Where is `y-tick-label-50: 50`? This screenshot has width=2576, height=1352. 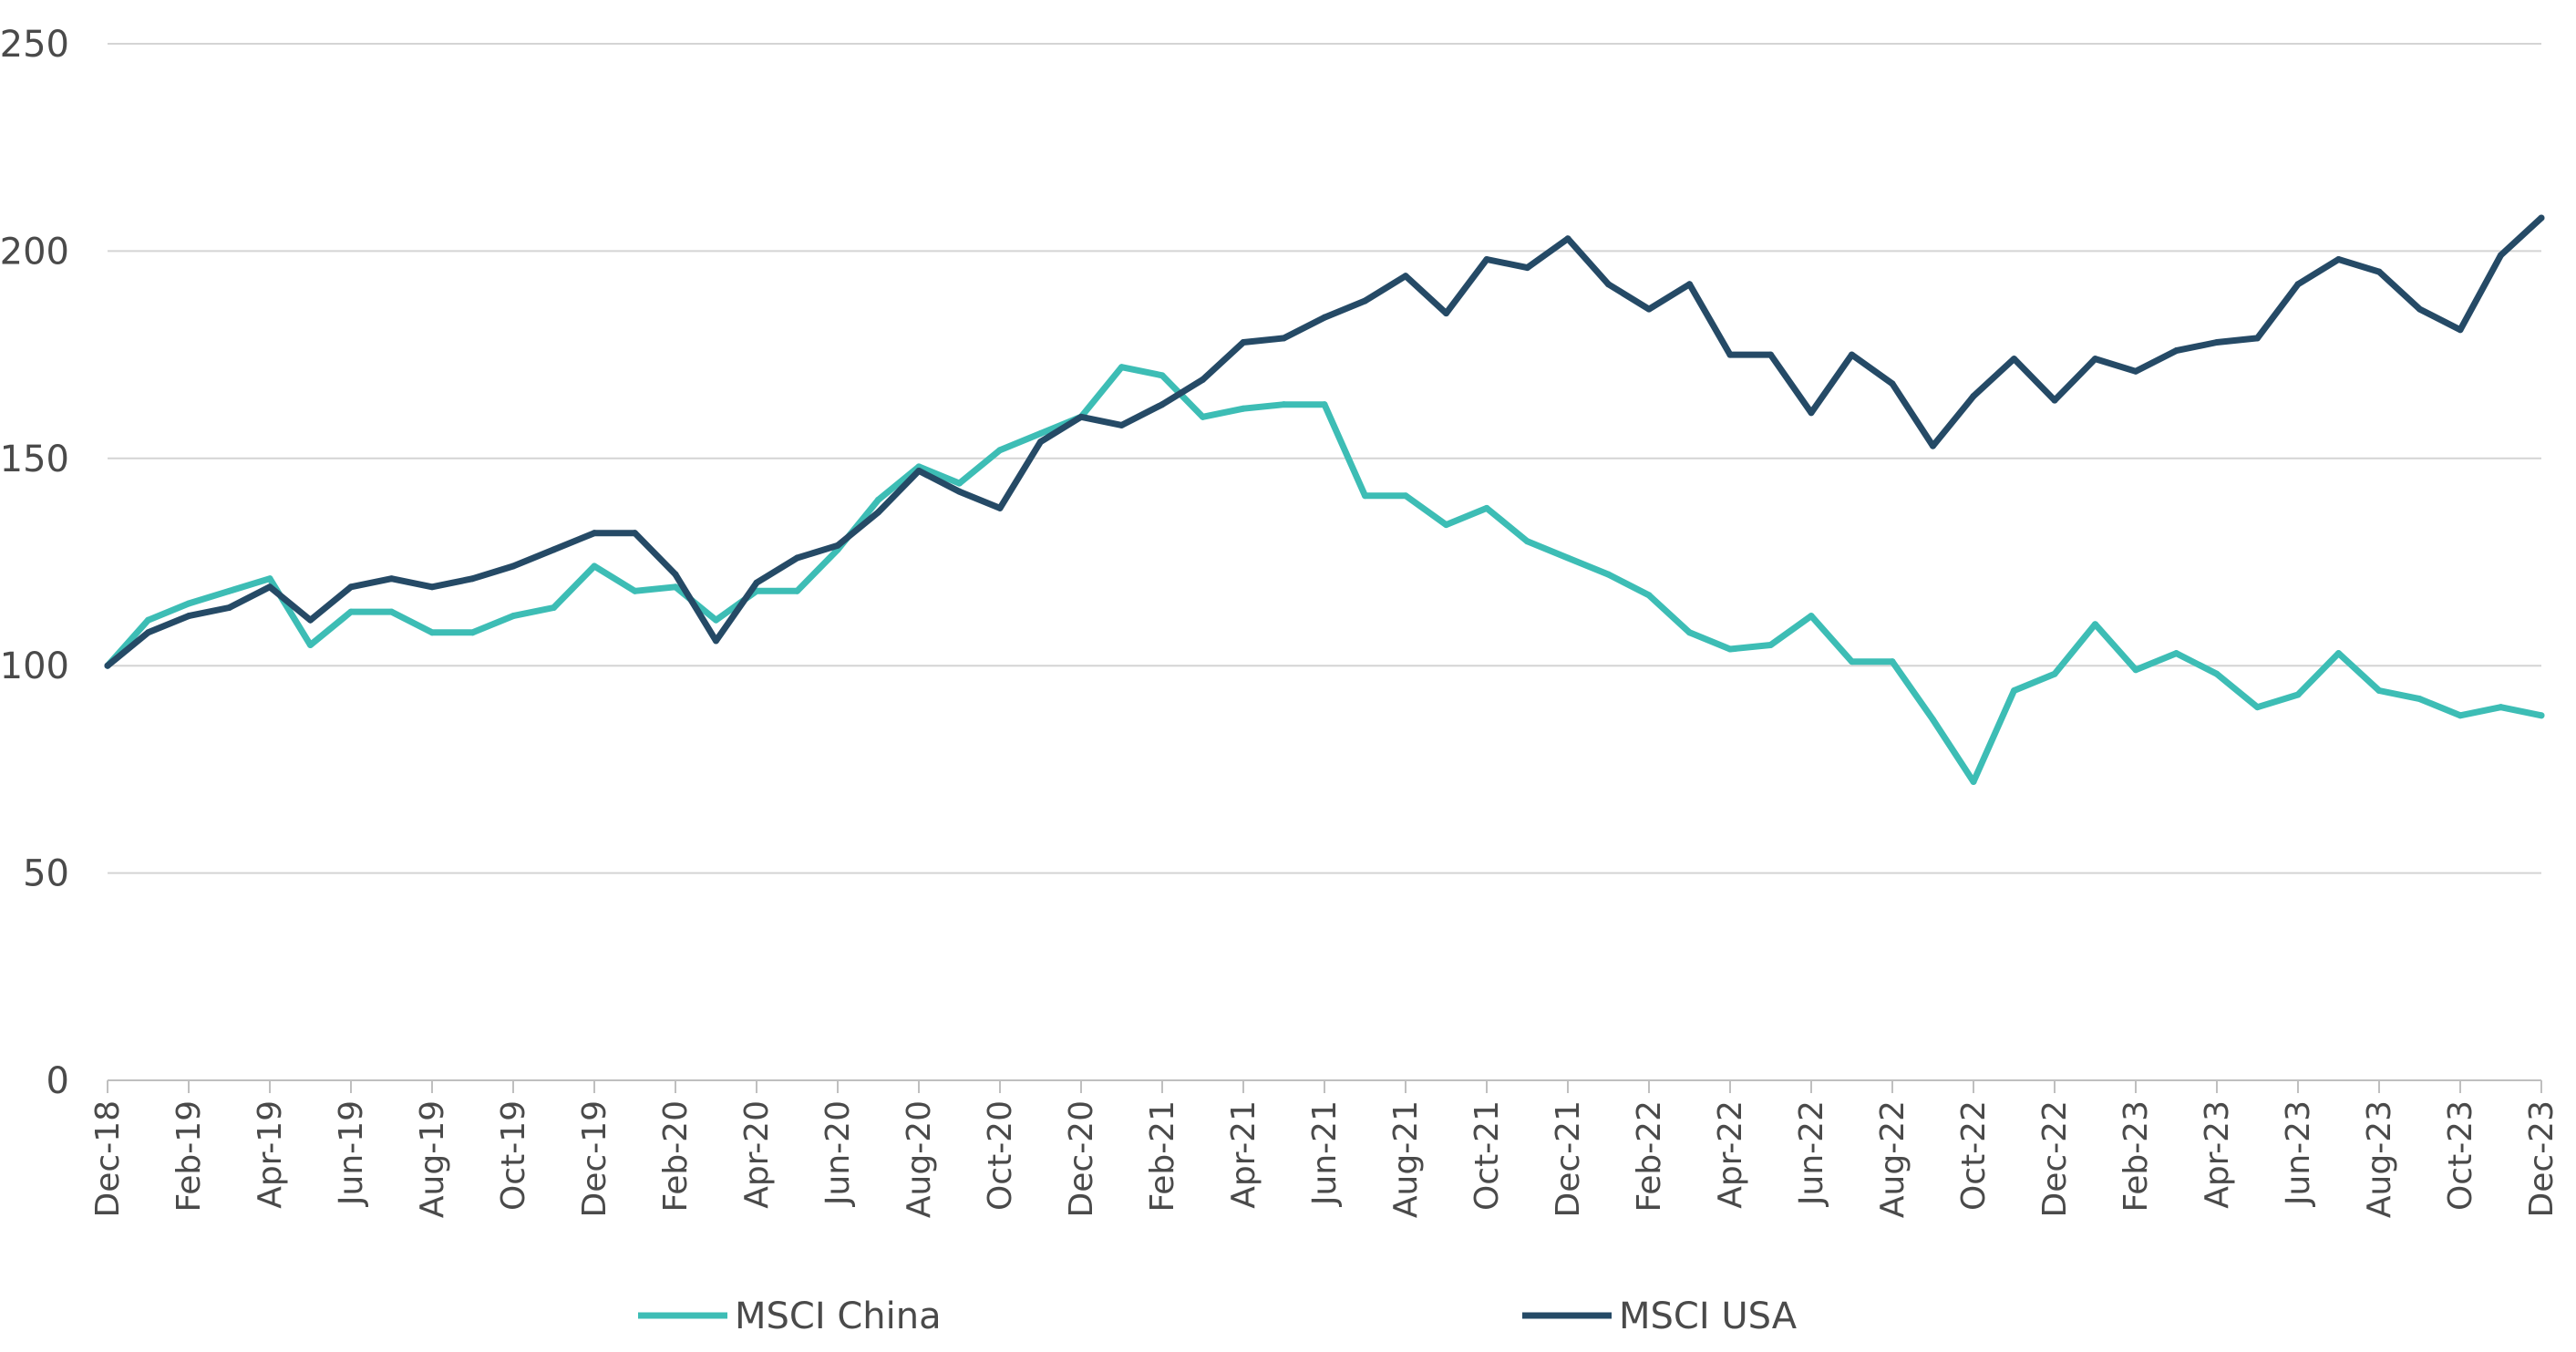 y-tick-label-50: 50 is located at coordinates (46, 874).